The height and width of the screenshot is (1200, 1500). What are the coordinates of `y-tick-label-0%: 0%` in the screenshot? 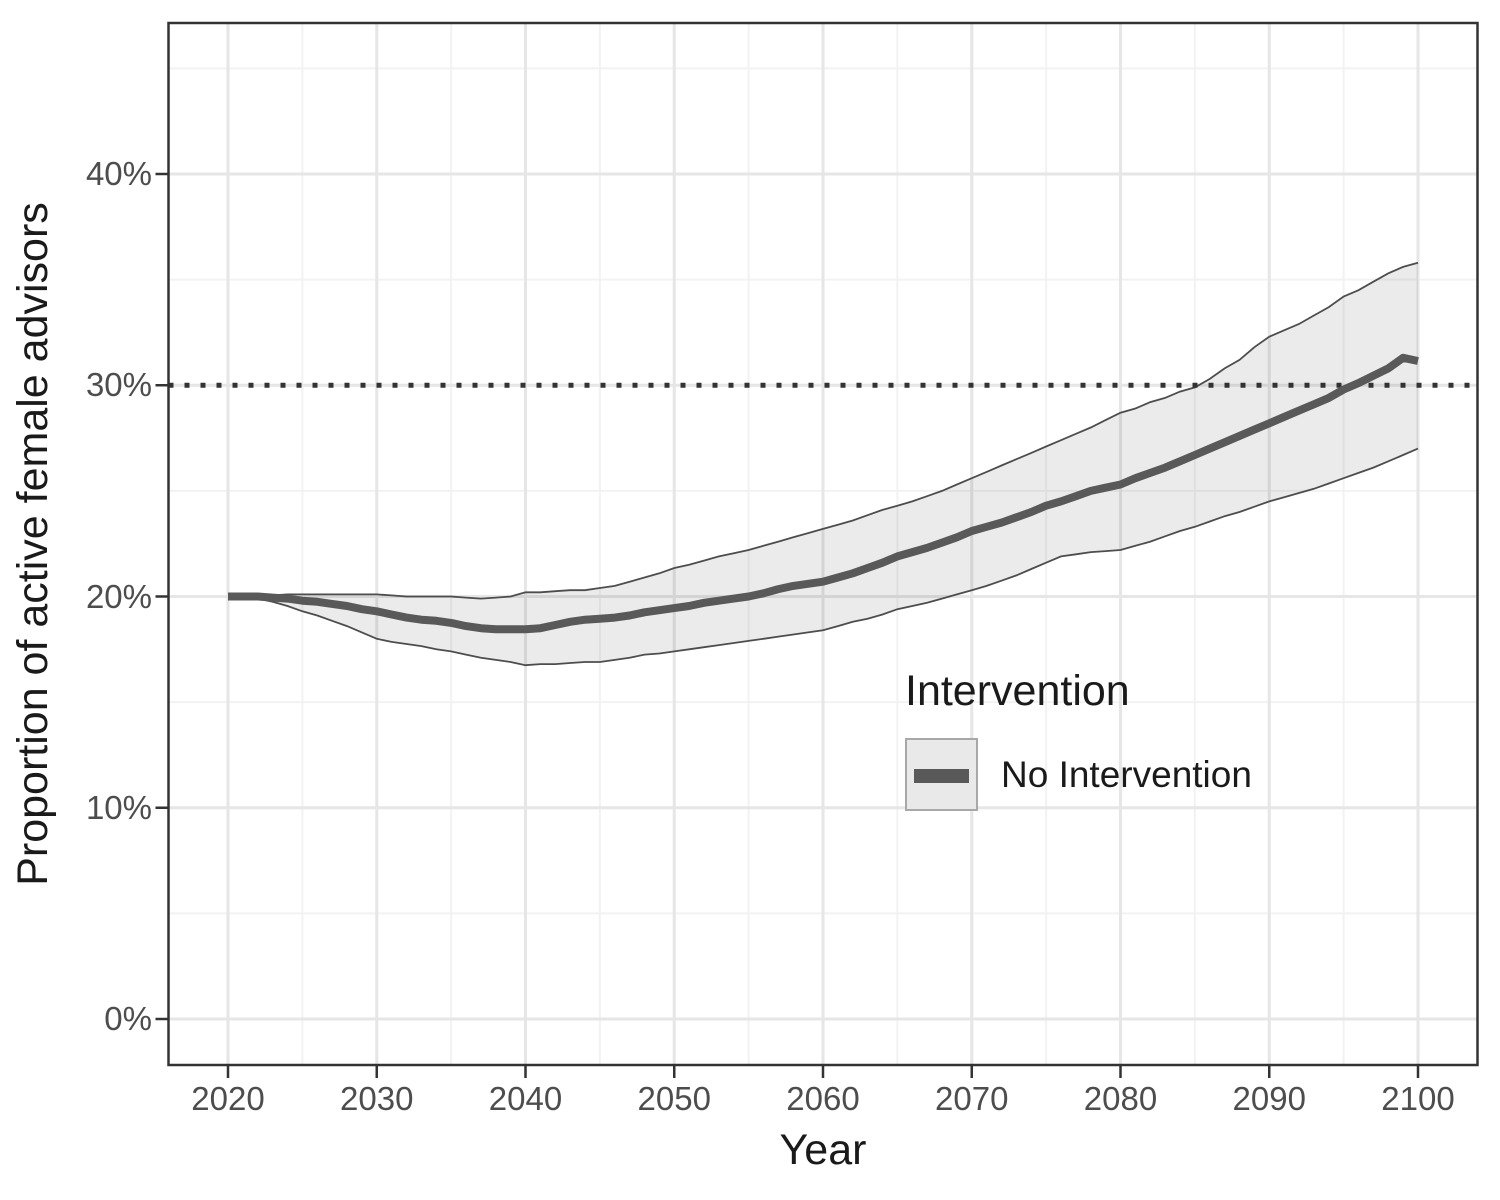 It's located at (128, 1018).